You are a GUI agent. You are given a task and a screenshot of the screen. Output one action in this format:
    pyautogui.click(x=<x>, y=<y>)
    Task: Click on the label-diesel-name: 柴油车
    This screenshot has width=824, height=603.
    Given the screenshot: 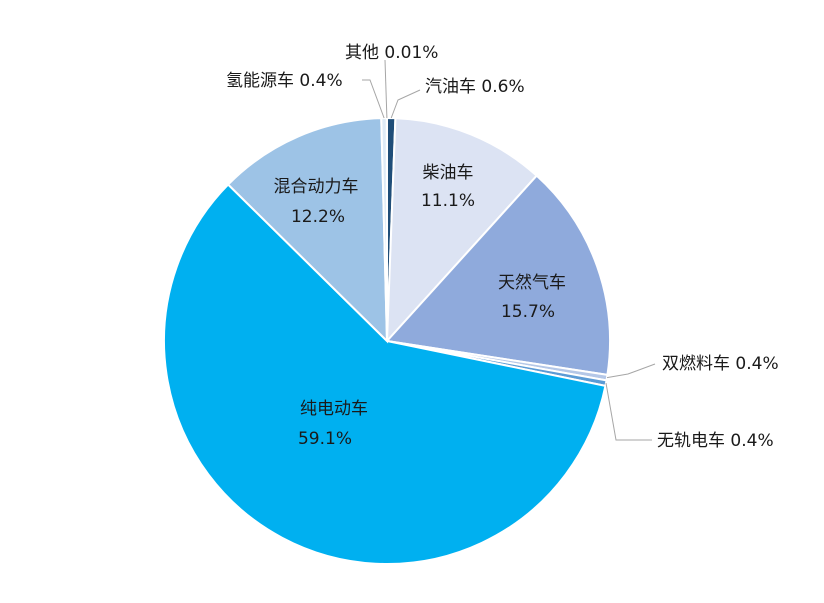 What is the action you would take?
    pyautogui.click(x=448, y=173)
    